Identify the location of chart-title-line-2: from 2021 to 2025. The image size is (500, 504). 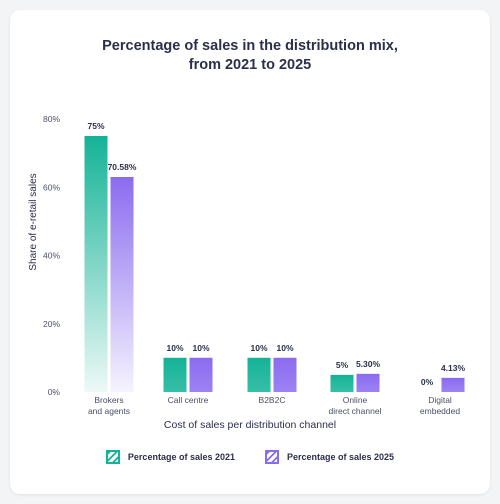
(250, 65).